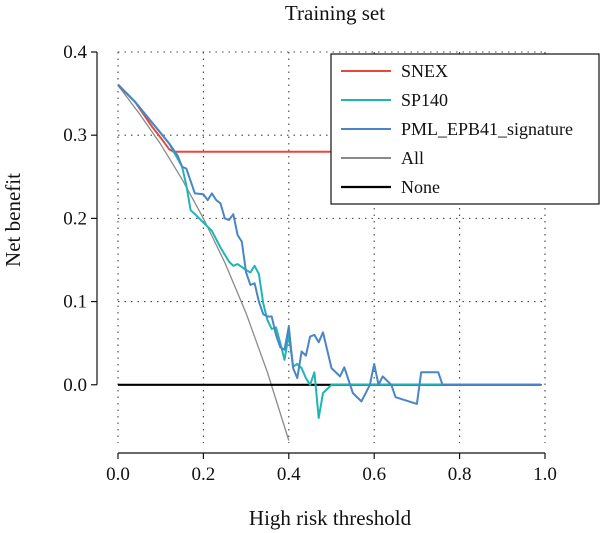  What do you see at coordinates (75, 135) in the screenshot?
I see `y-tick-label: 0.3` at bounding box center [75, 135].